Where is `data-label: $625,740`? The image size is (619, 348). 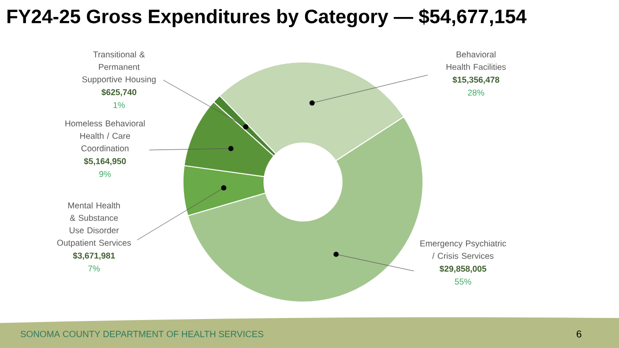 data-label: $625,740 is located at coordinates (118, 92).